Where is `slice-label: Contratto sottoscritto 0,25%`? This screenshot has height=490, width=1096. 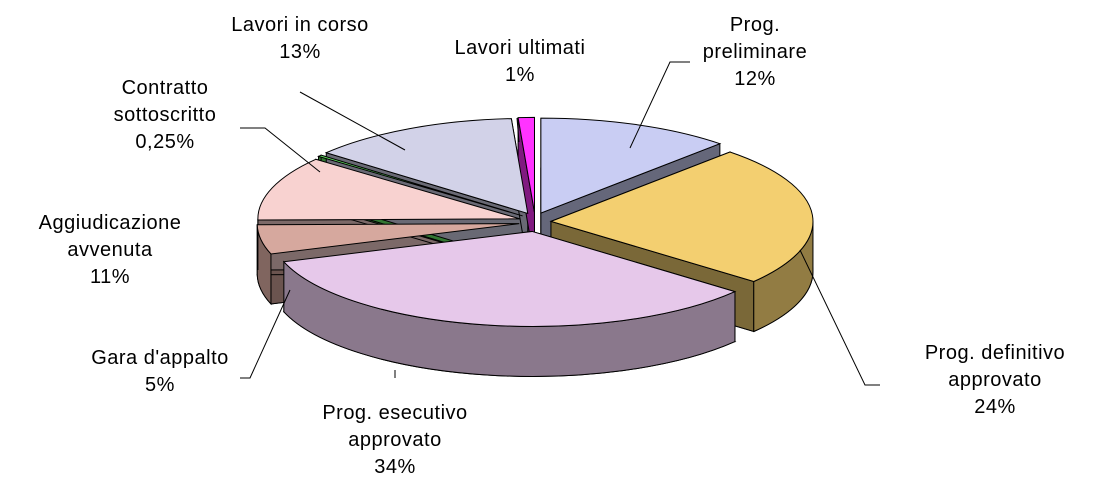 slice-label: Contratto sottoscritto 0,25% is located at coordinates (165, 115).